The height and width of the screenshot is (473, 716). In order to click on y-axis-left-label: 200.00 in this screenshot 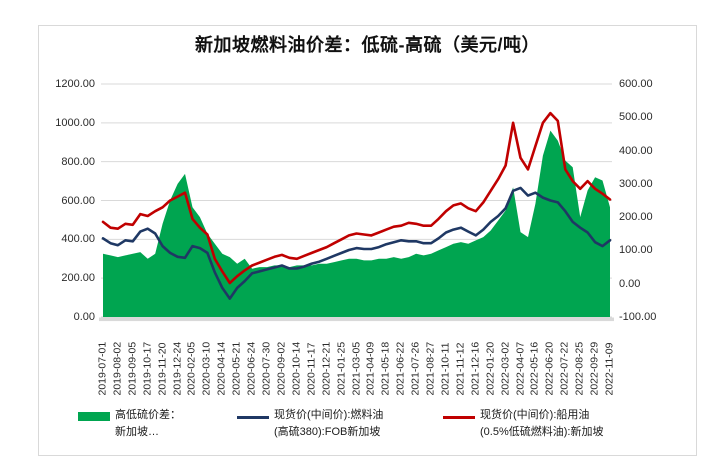, I will do `click(78, 278)`.